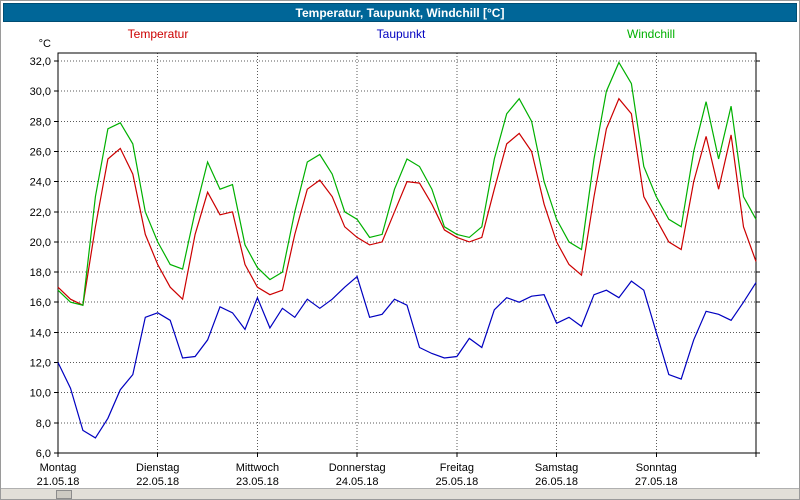 This screenshot has width=800, height=500. I want to click on x-date-label: 24.05.18, so click(357, 482).